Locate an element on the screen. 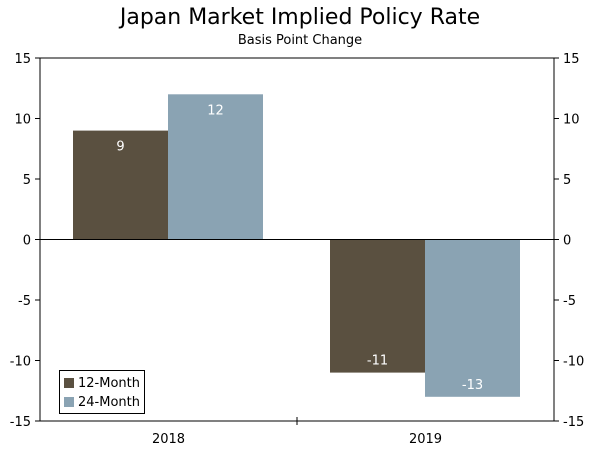  bar-24-month-2019 is located at coordinates (472, 318).